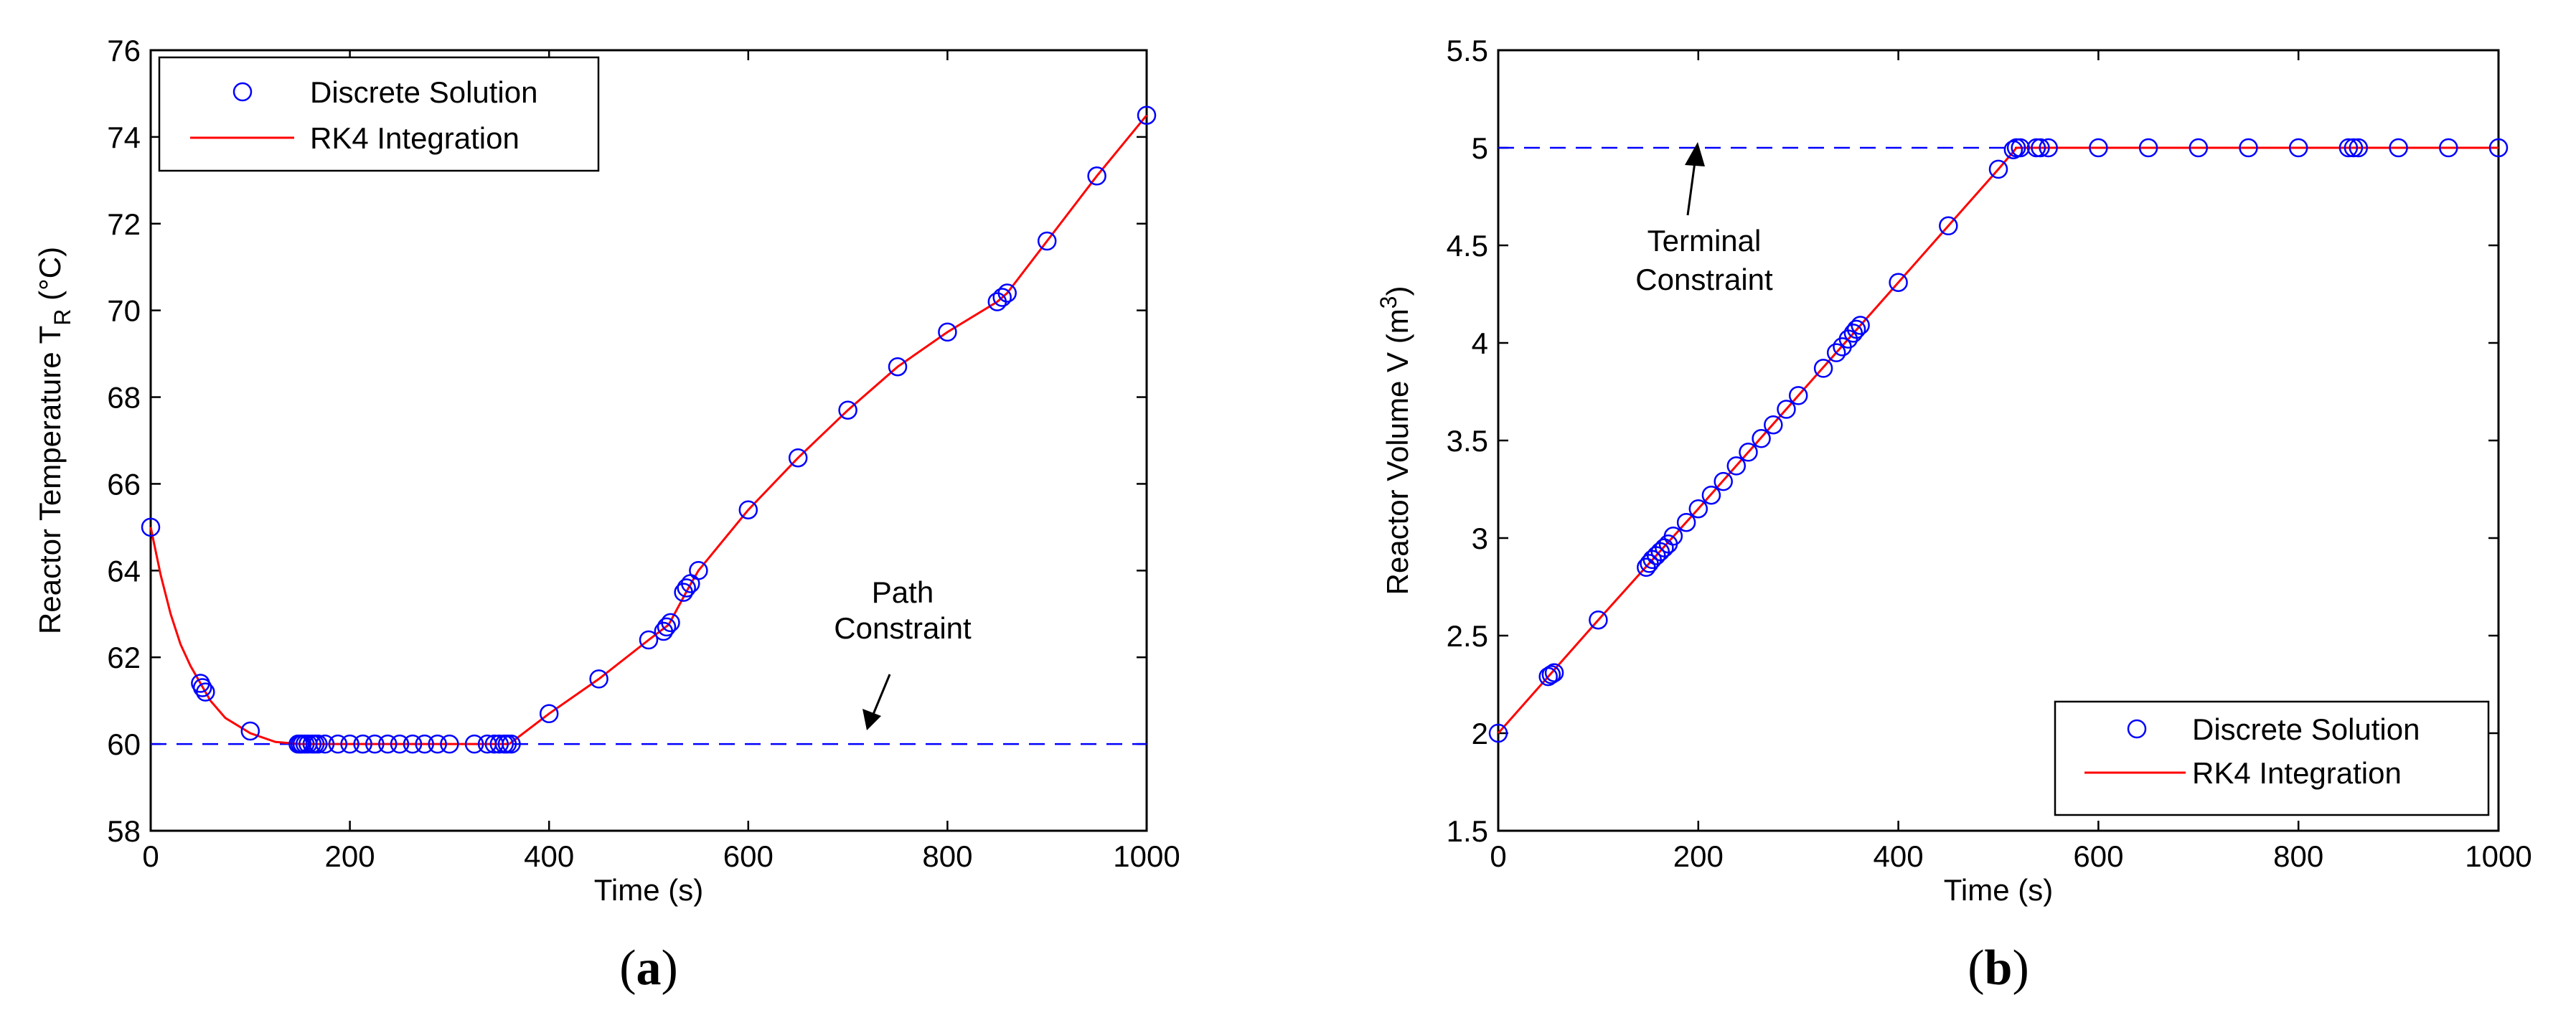 This screenshot has width=2576, height=1018. Describe the element at coordinates (124, 224) in the screenshot. I see `y-tick-label: 72` at that location.